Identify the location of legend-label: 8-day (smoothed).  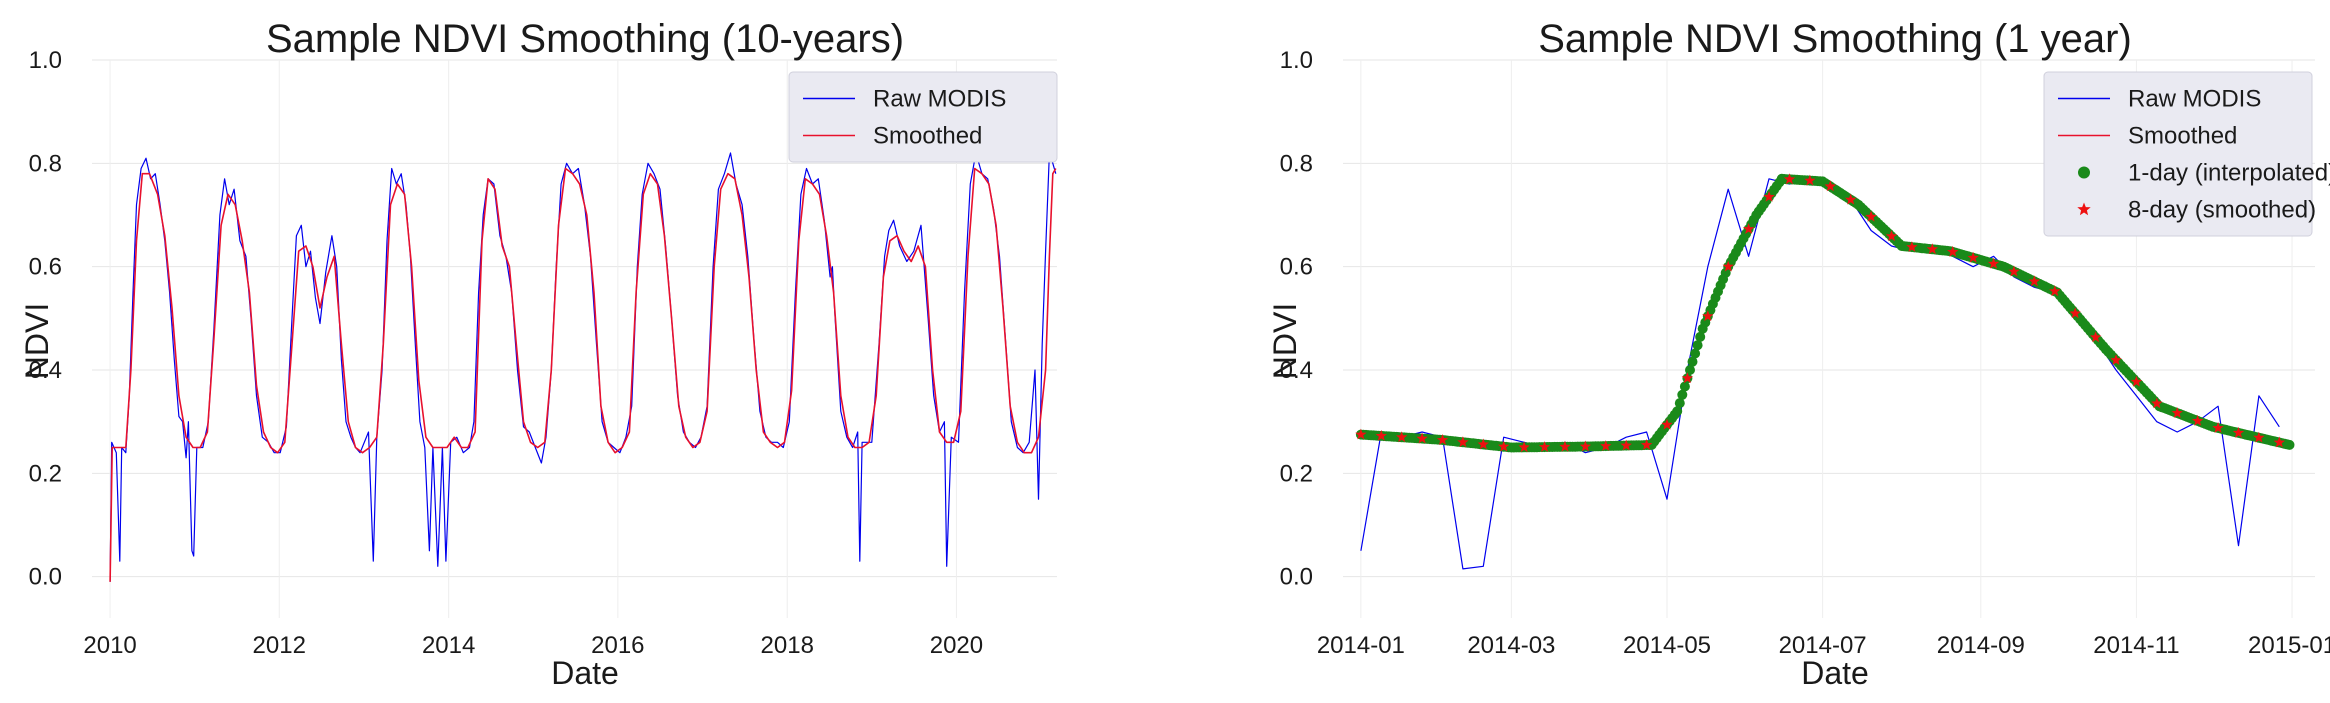
(2222, 210).